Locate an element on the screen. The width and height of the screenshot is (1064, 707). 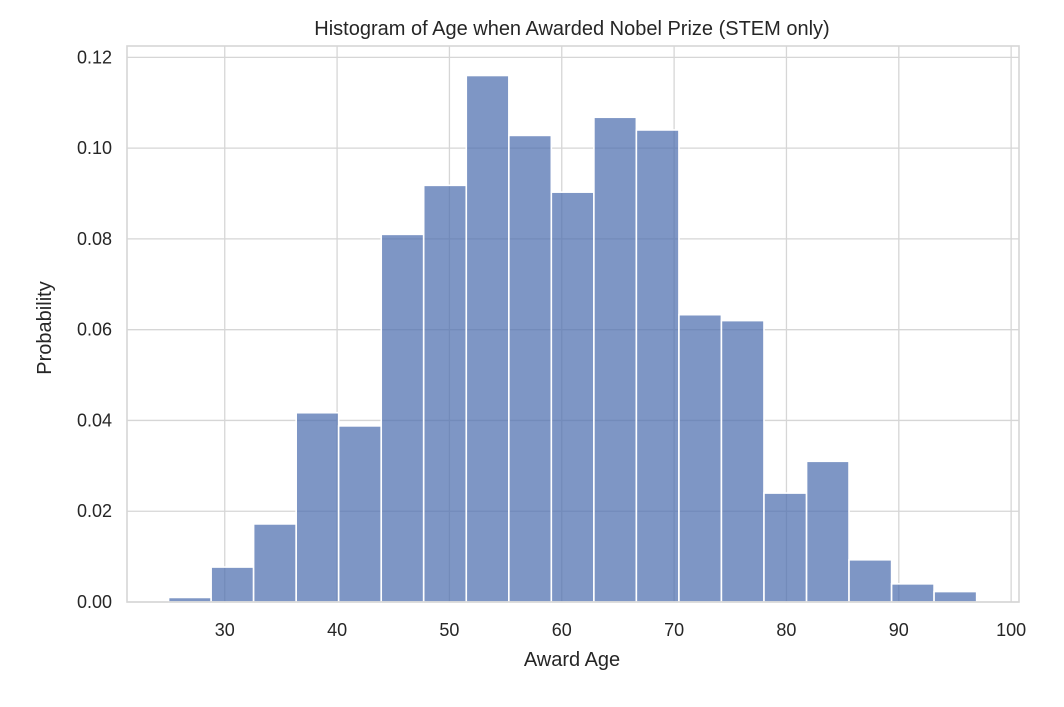
x-axis-label: Award Age is located at coordinates (572, 660).